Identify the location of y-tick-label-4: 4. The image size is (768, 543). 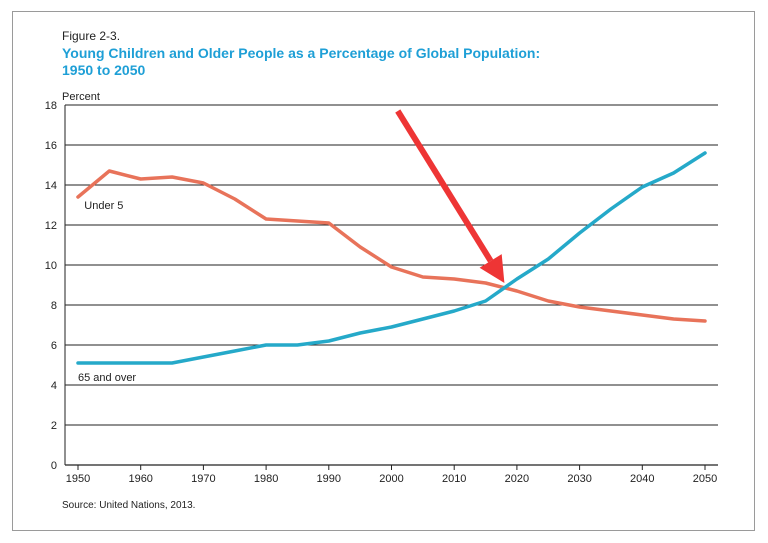
(54, 386).